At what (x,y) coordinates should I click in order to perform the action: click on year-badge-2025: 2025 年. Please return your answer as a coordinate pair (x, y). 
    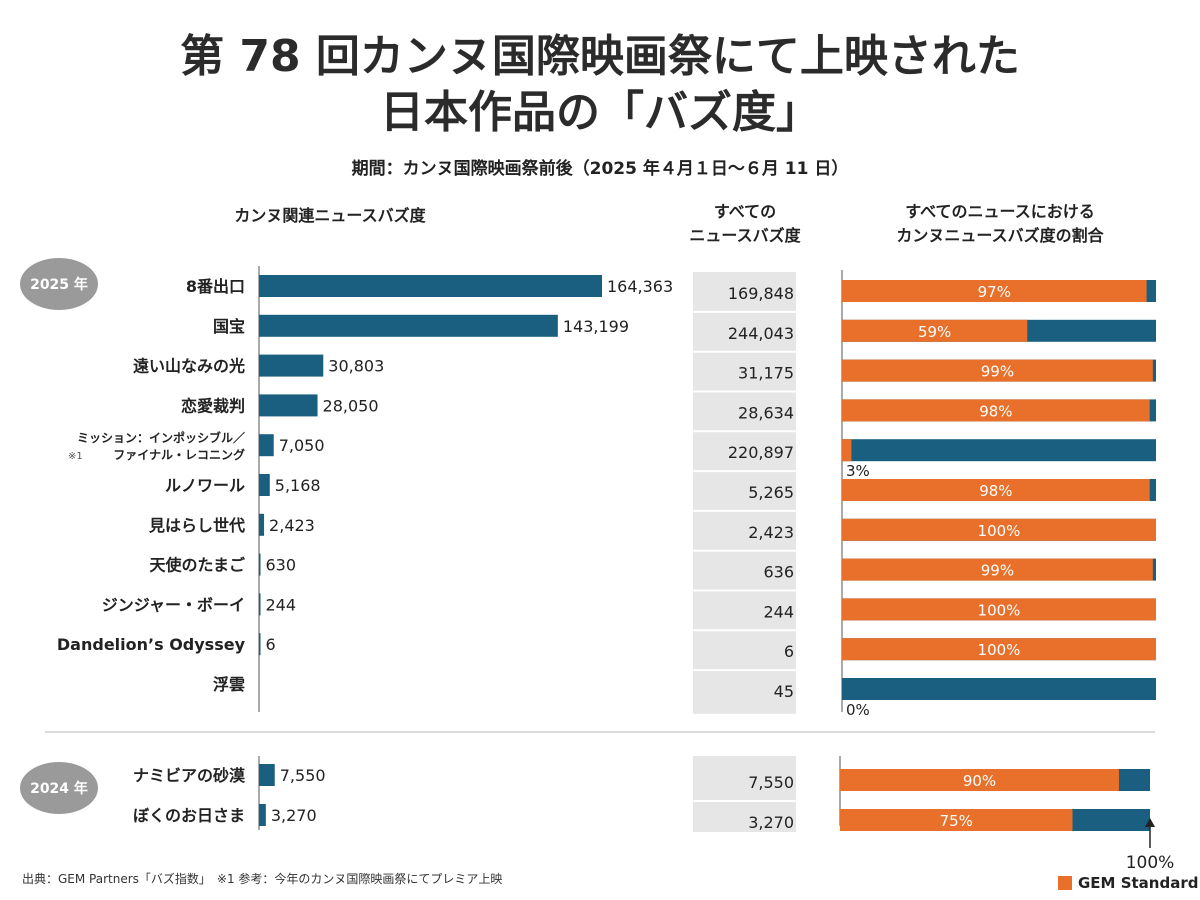
    Looking at the image, I should click on (59, 284).